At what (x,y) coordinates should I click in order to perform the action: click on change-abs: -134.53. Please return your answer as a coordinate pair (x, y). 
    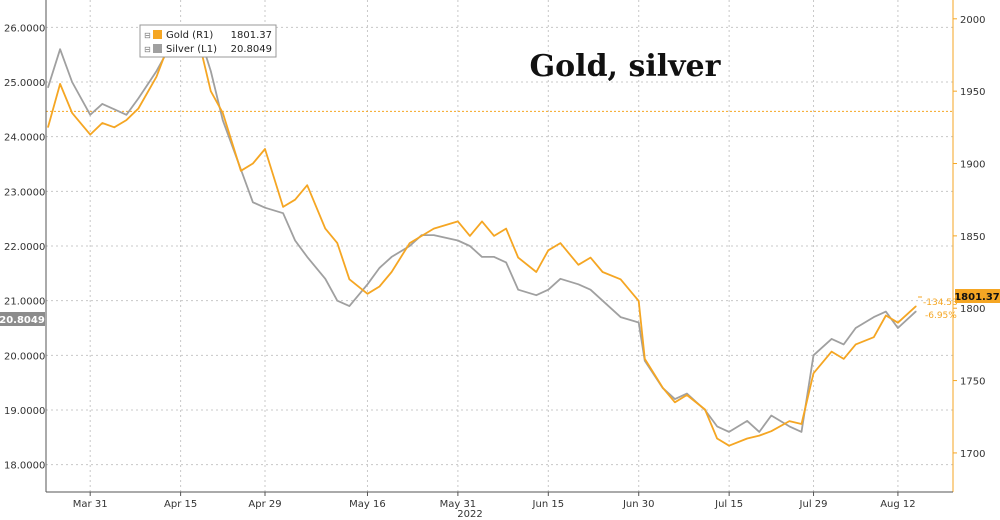
    Looking at the image, I should click on (940, 303).